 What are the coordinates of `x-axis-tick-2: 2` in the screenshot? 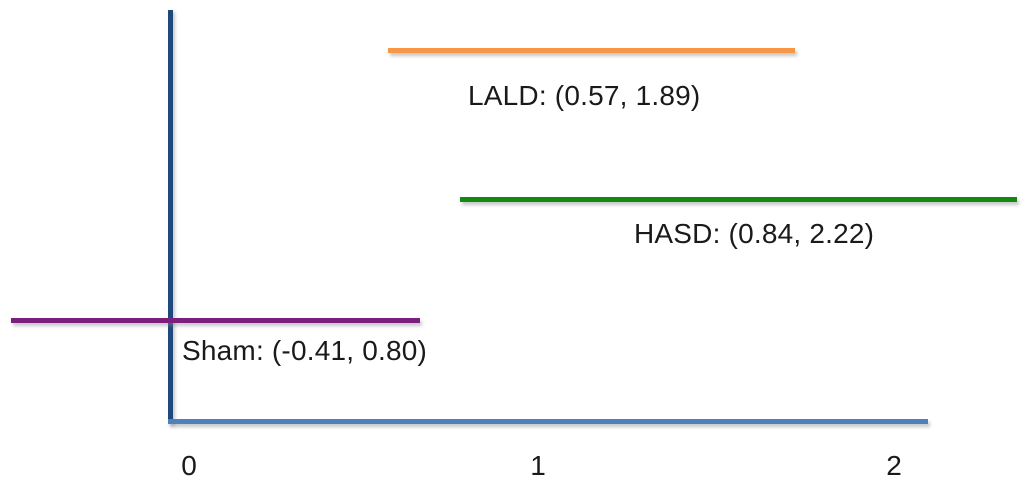 It's located at (894, 465).